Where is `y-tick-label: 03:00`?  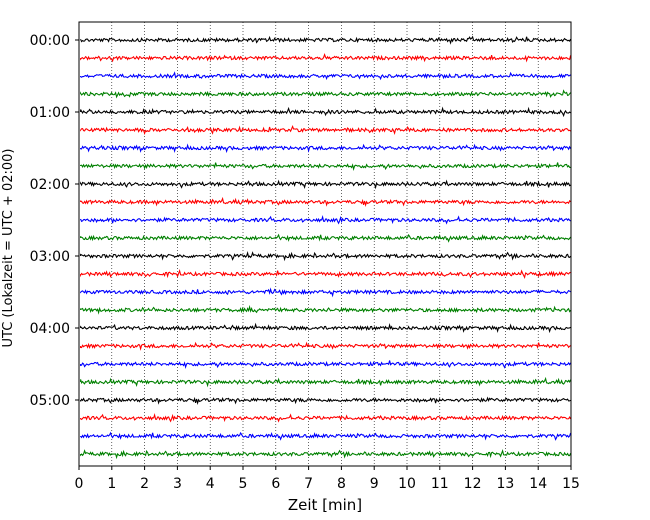 y-tick-label: 03:00 is located at coordinates (50, 257).